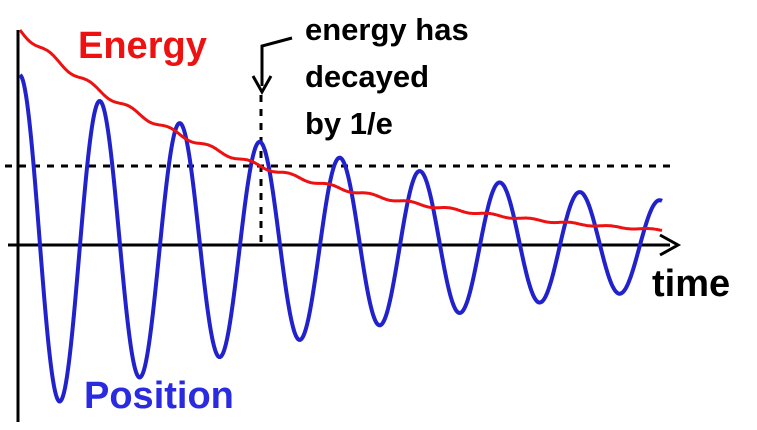 The image size is (757, 430). Describe the element at coordinates (262, 85) in the screenshot. I see `pointer-head` at that location.